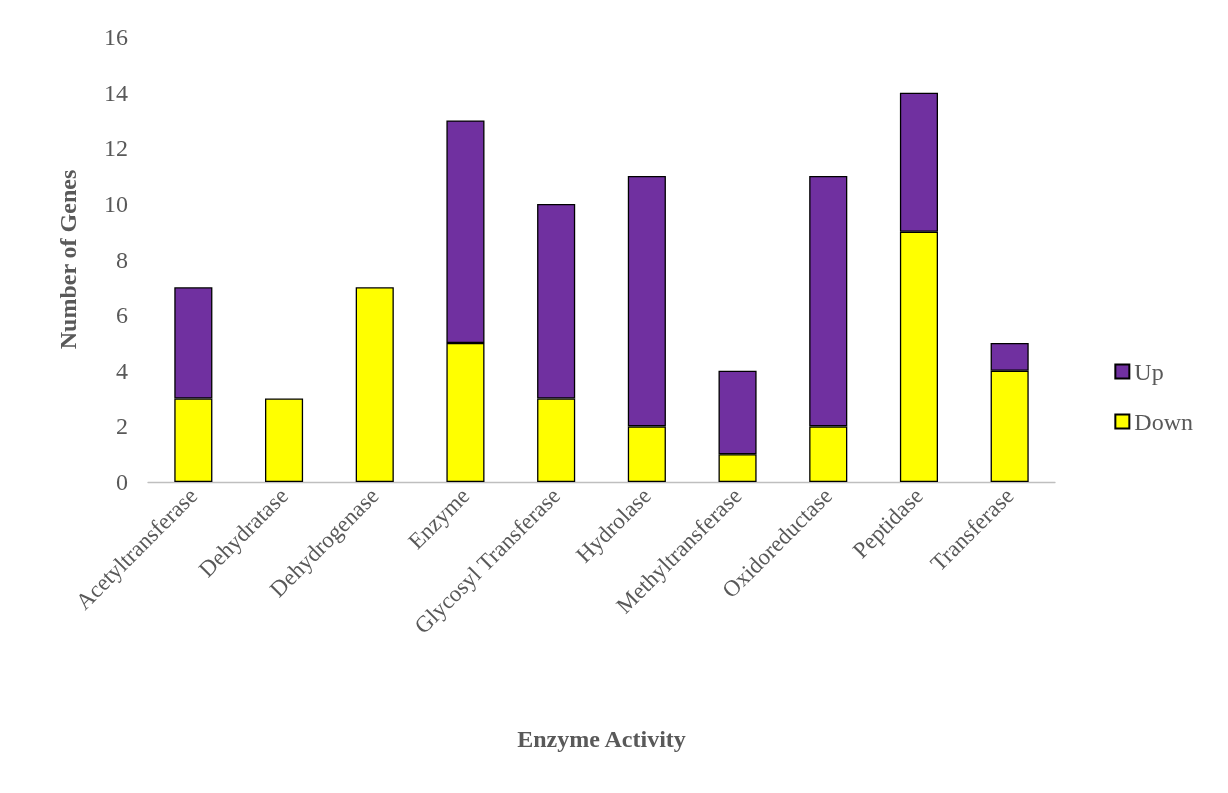  I want to click on legend-label: Up, so click(1149, 371).